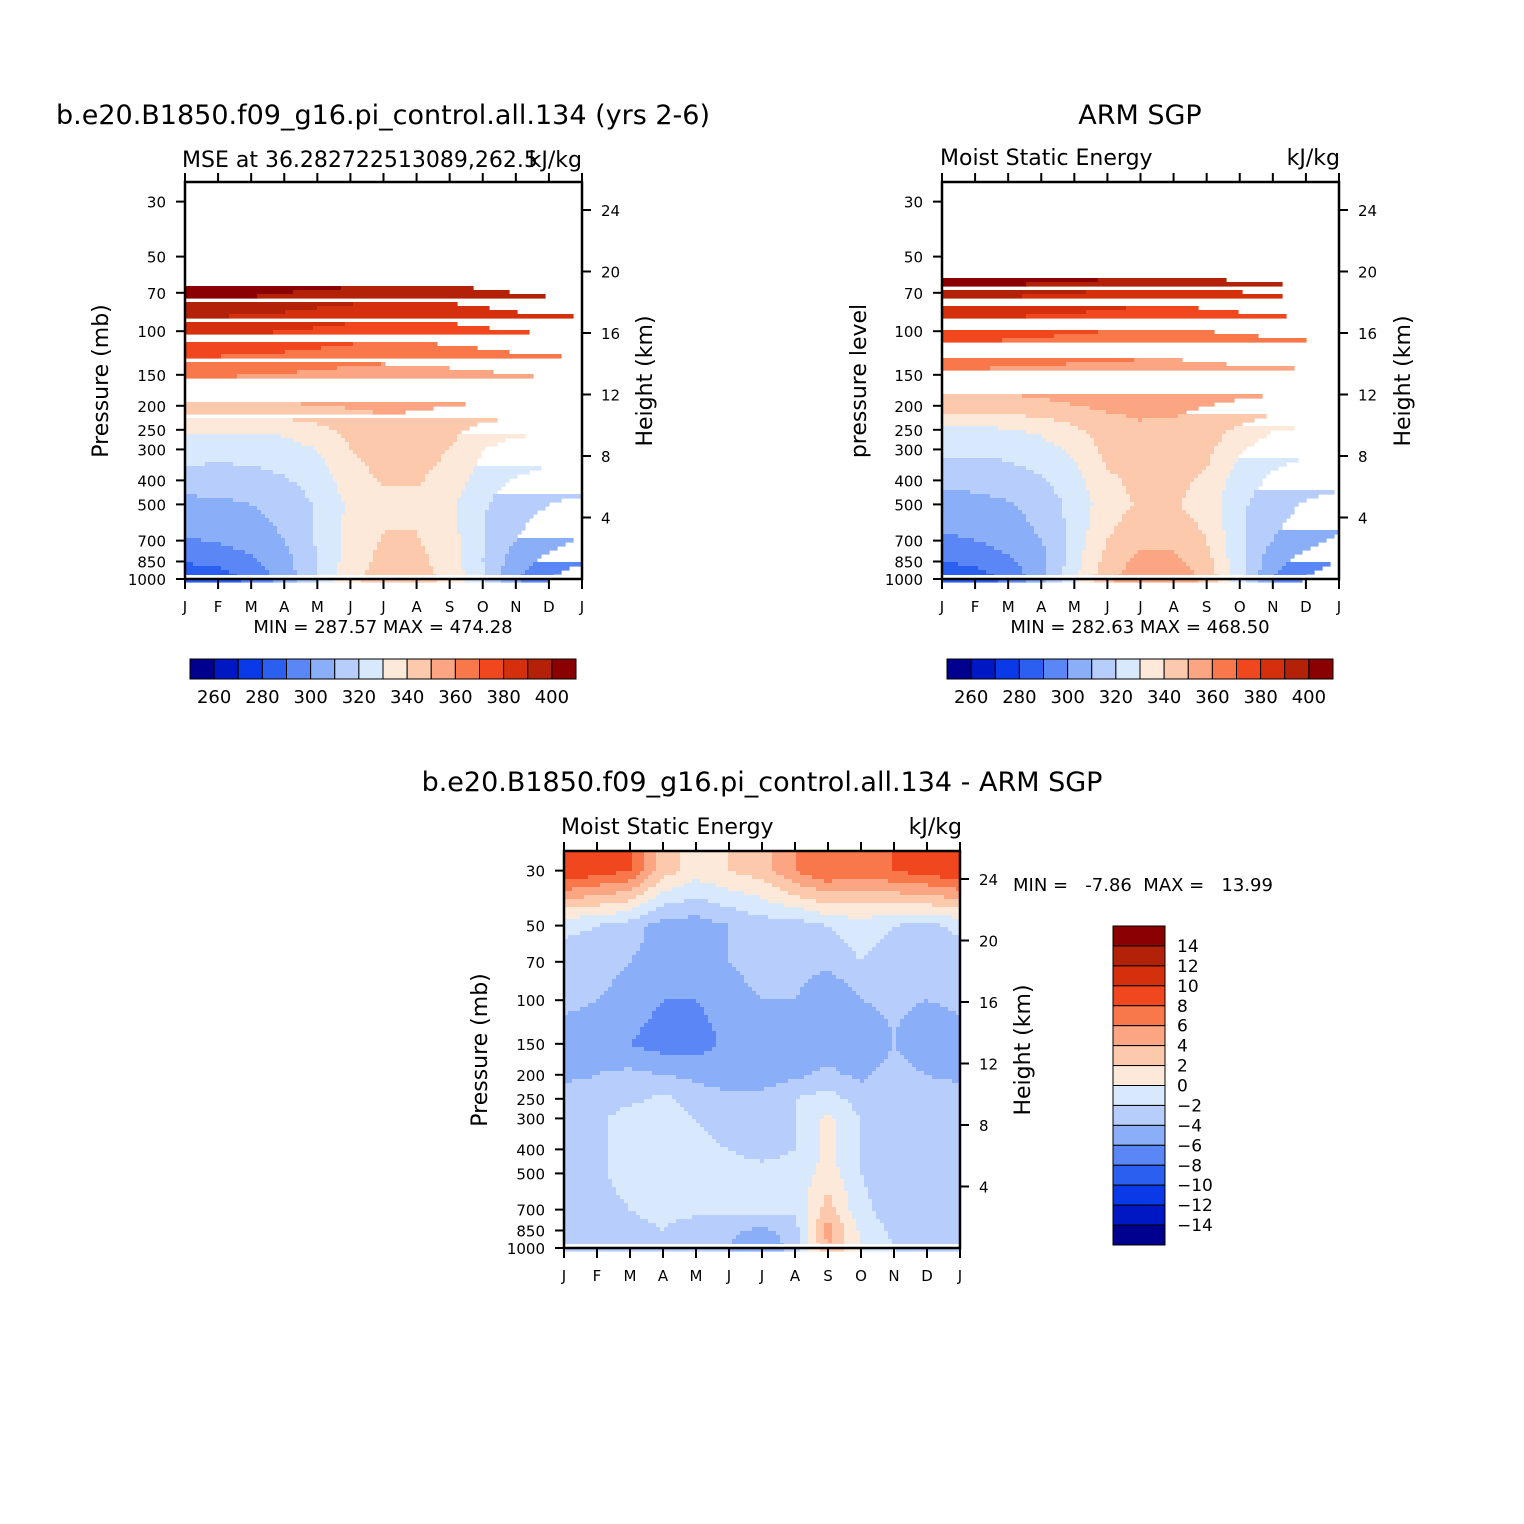 The height and width of the screenshot is (1524, 1524). Describe the element at coordinates (1139, 1036) in the screenshot. I see `colorbar-box` at that location.